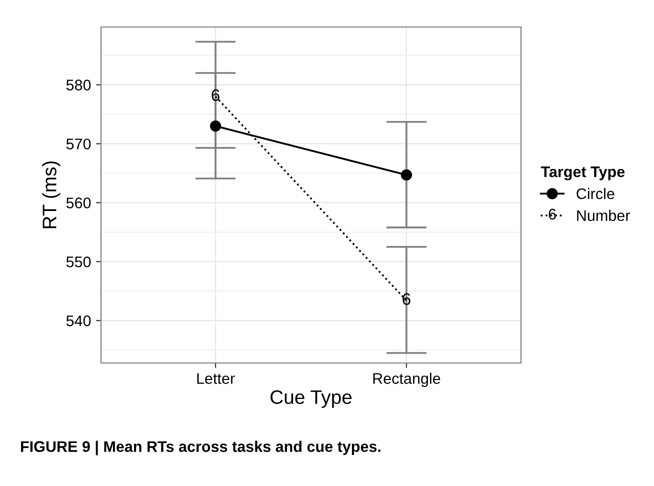 This screenshot has height=486, width=654. What do you see at coordinates (406, 379) in the screenshot?
I see `x-tick-label: Rectangle` at bounding box center [406, 379].